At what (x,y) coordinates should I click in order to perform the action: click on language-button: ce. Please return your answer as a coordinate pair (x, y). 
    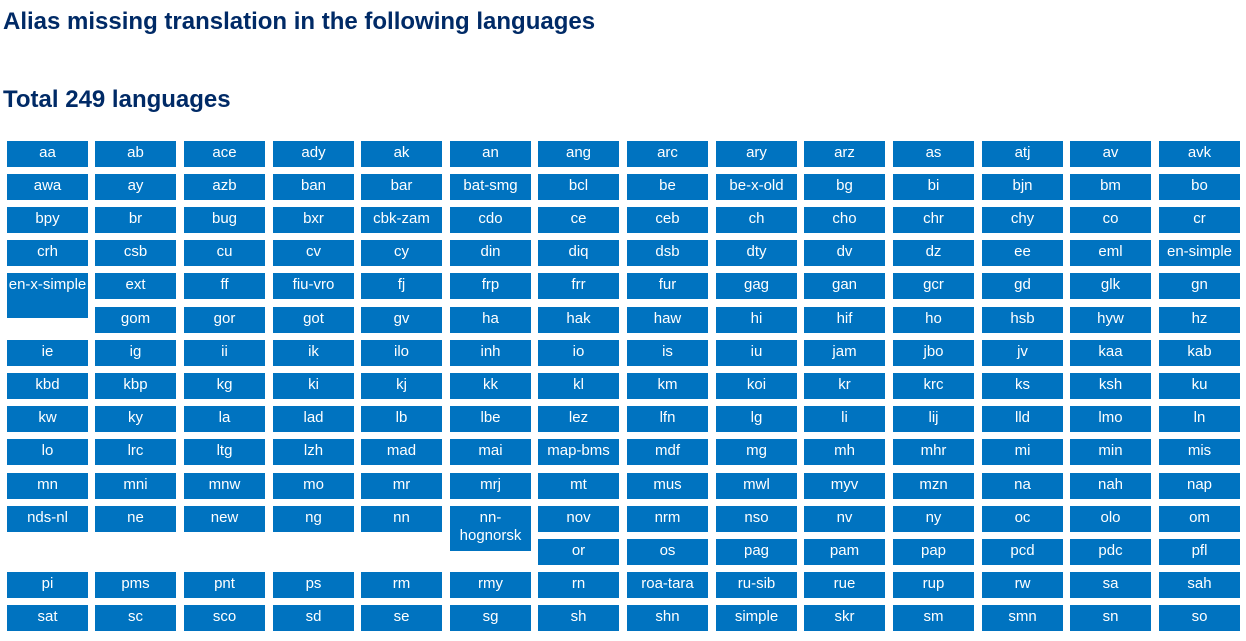
    Looking at the image, I should click on (578, 220).